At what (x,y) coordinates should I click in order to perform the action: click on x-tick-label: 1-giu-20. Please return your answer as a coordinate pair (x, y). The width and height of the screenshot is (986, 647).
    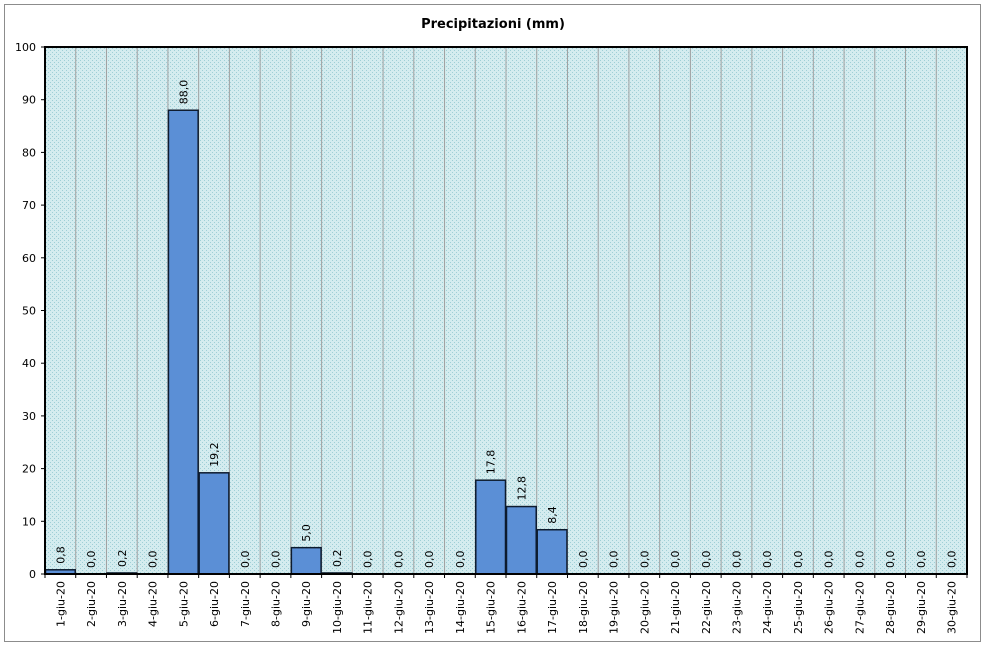
    Looking at the image, I should click on (60, 604).